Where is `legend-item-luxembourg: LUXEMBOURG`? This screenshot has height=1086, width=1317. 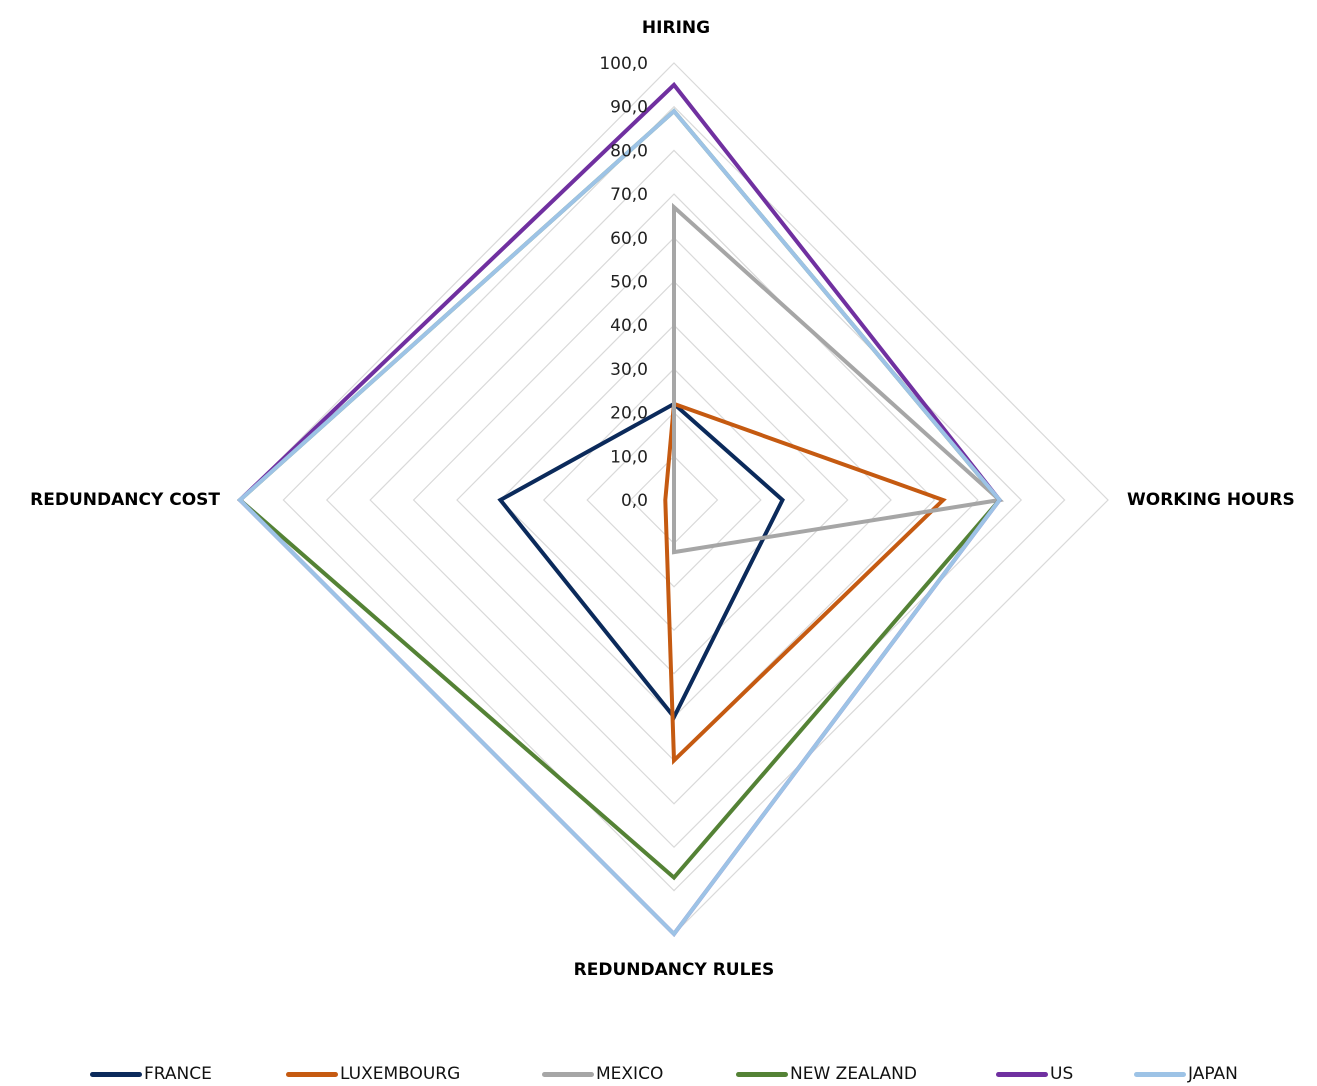
legend-item-luxembourg: LUXEMBOURG is located at coordinates (373, 1074).